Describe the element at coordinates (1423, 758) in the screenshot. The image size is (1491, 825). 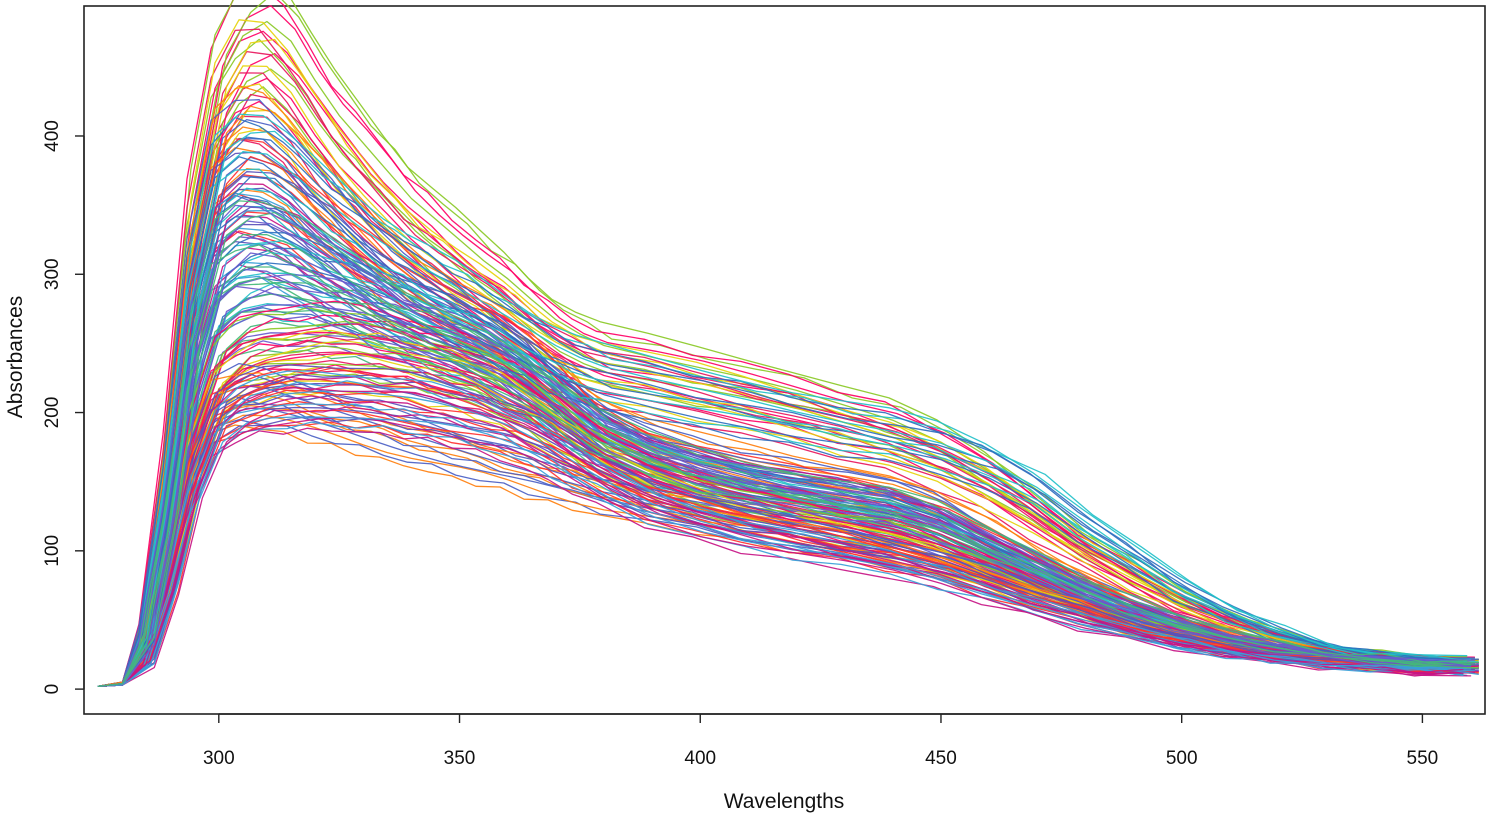
I see `x-tick-label: 550` at that location.